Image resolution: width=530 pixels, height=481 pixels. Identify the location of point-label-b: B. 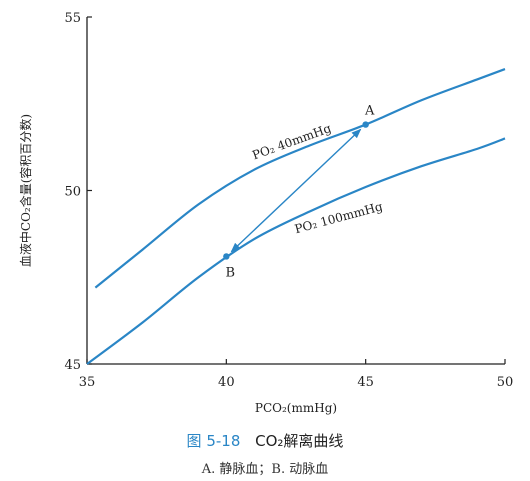
(231, 272).